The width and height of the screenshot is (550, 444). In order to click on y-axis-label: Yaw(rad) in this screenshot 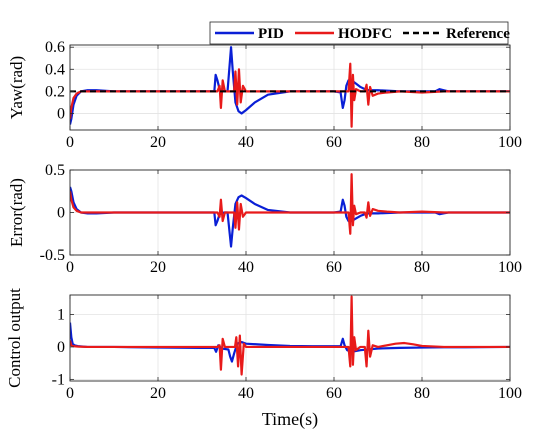, I will do `click(16, 87)`.